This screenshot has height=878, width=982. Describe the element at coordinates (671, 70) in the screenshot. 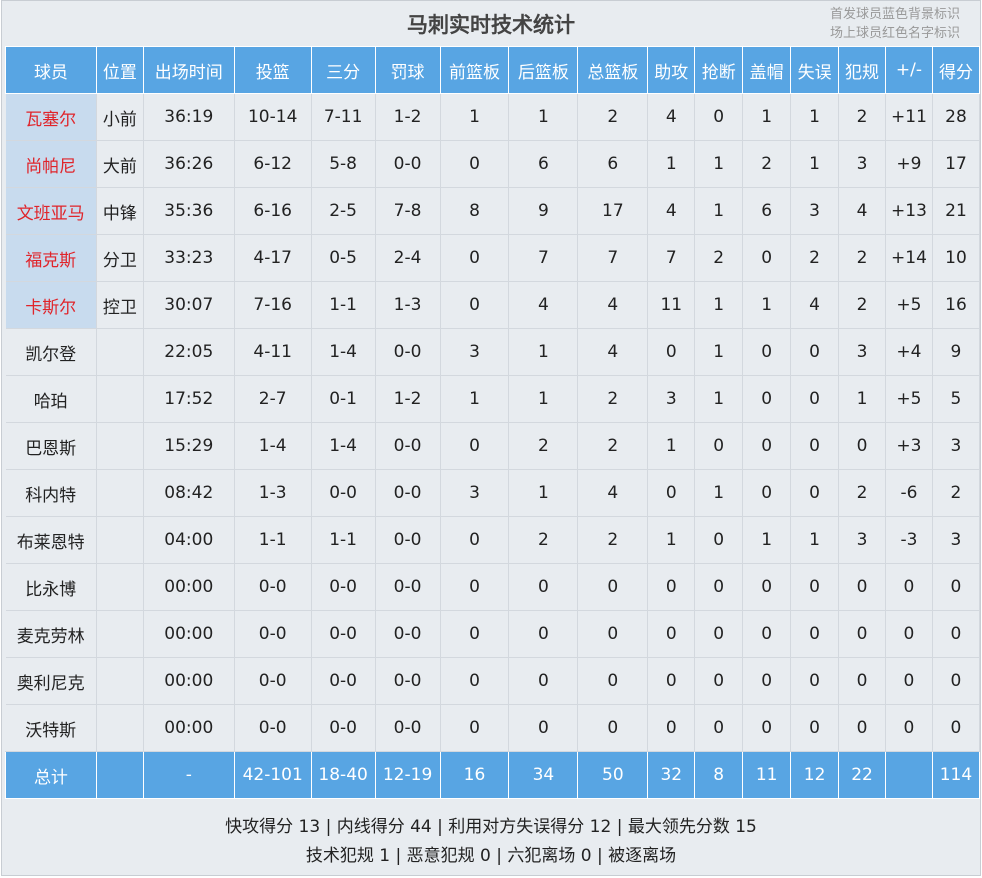

I see `column-header: 助攻` at that location.